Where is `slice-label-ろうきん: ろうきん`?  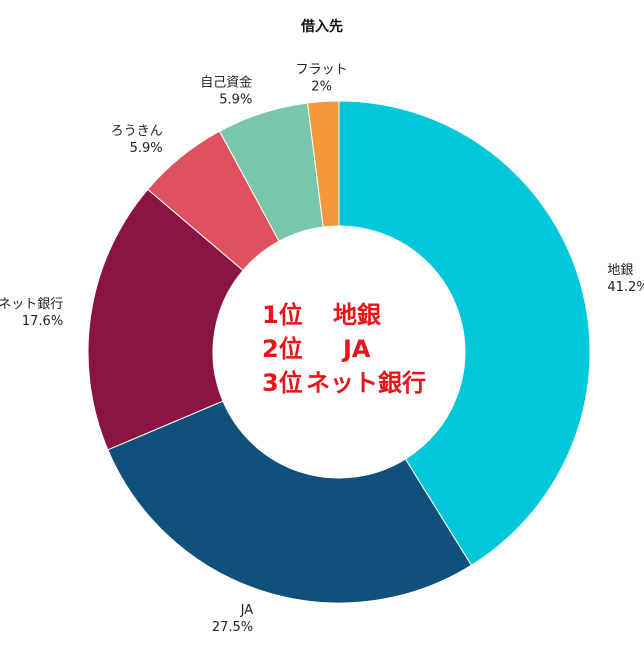
slice-label-ろうきん: ろうきん is located at coordinates (137, 131).